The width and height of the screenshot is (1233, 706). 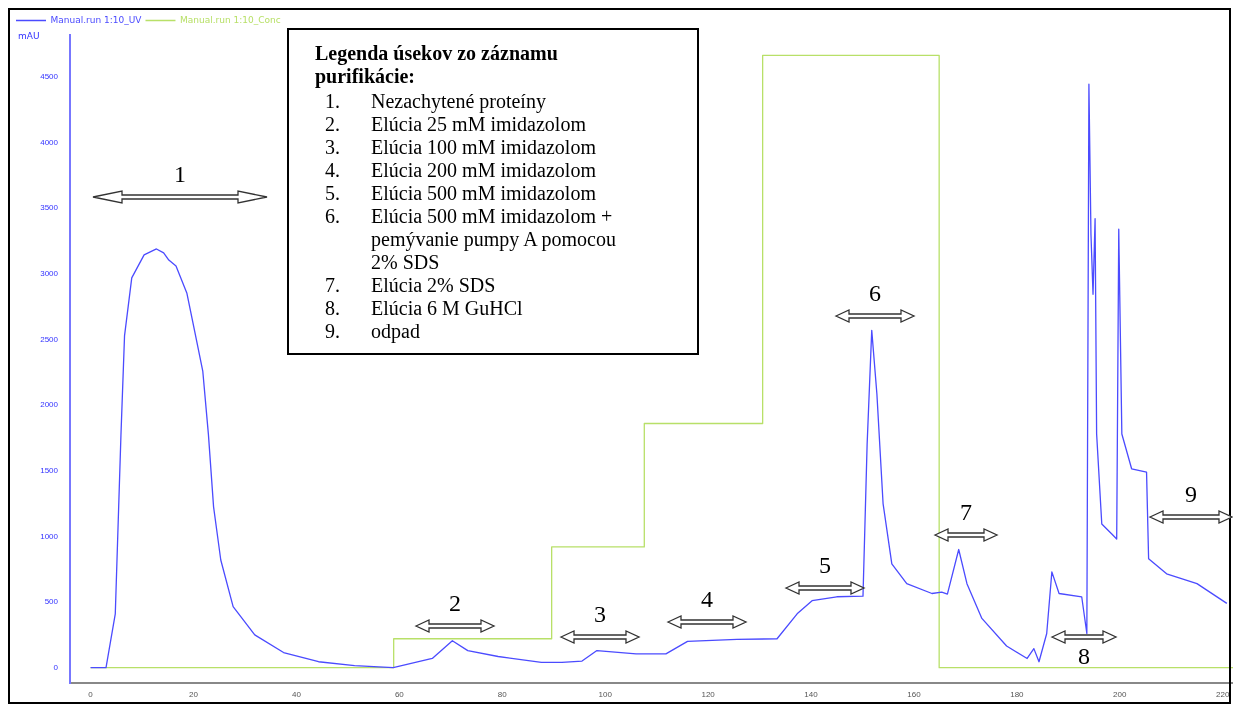 I want to click on x-tick-label: 100, so click(x=605, y=695).